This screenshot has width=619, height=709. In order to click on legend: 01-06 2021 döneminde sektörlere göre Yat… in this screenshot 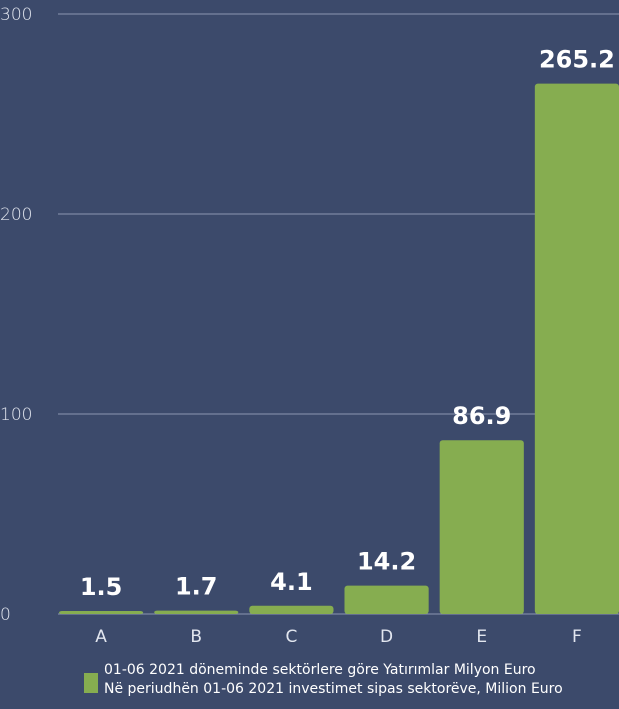, I will do `click(323, 680)`.